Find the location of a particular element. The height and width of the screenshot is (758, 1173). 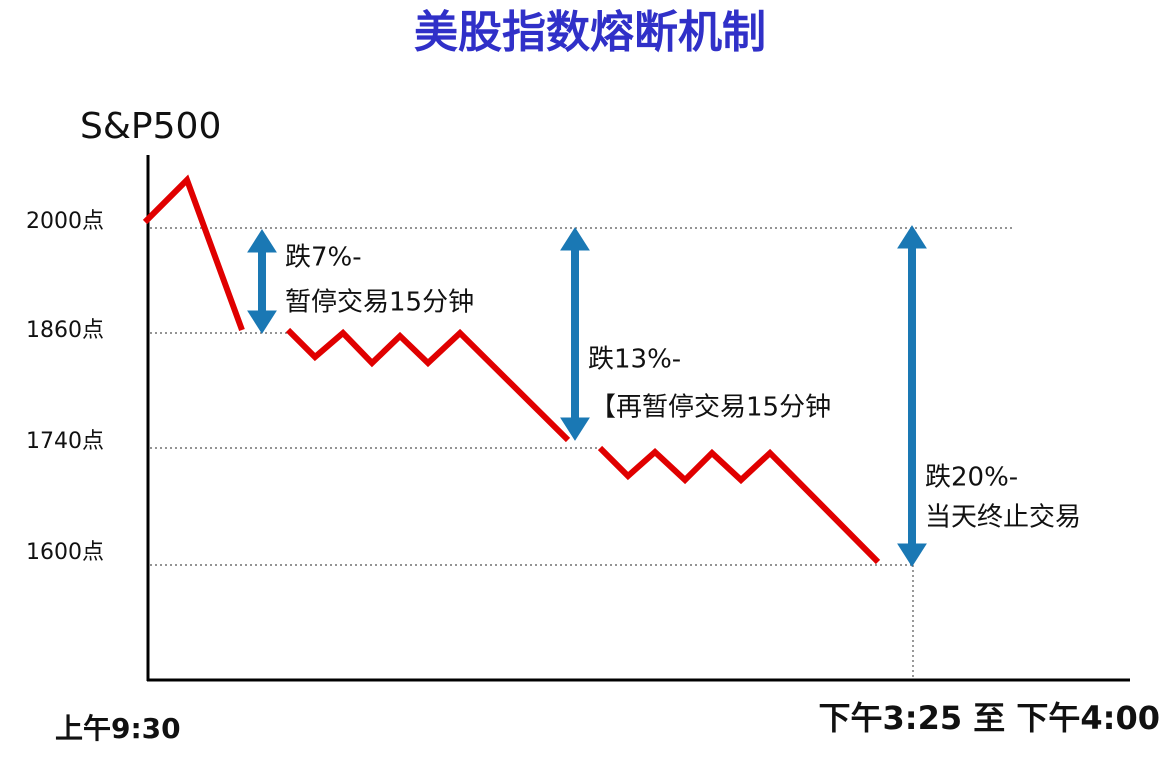

annotation: 当天终止交易 is located at coordinates (1003, 518).